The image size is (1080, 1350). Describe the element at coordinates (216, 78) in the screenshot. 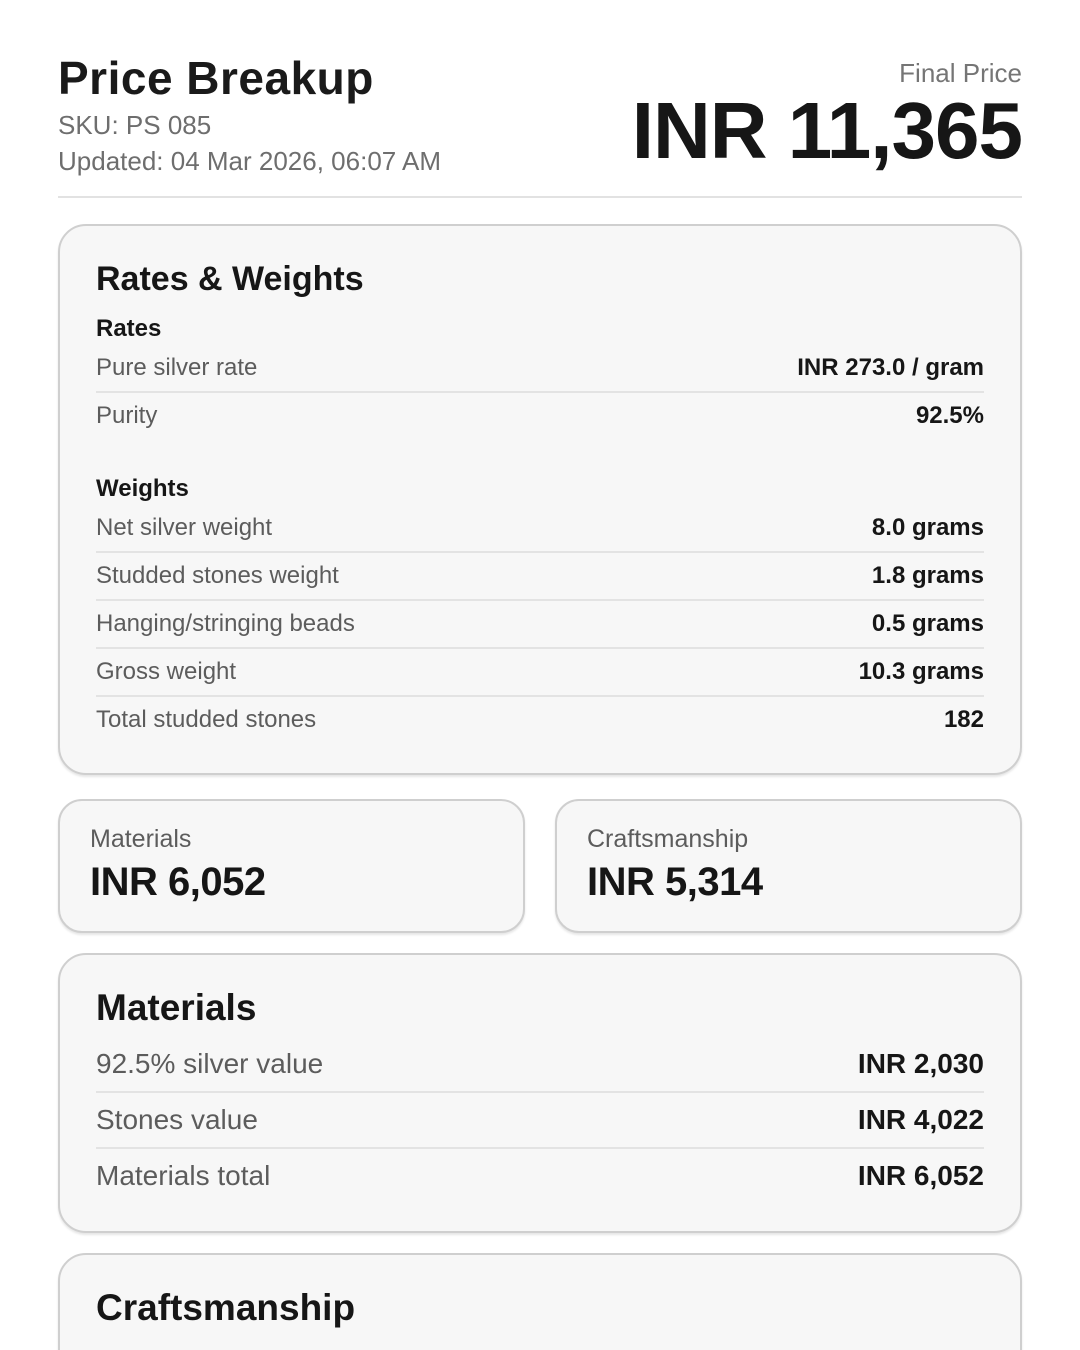

I see `page-title: Price Breakup` at that location.